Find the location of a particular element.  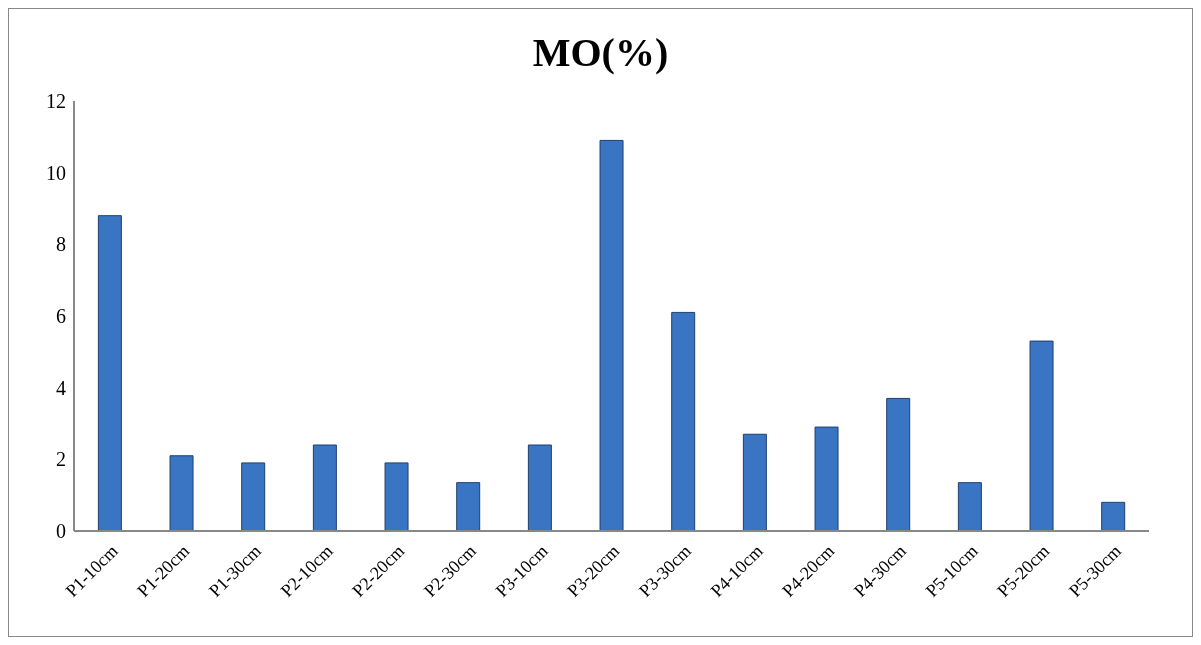

y-tick-label: 6 is located at coordinates (61, 316).